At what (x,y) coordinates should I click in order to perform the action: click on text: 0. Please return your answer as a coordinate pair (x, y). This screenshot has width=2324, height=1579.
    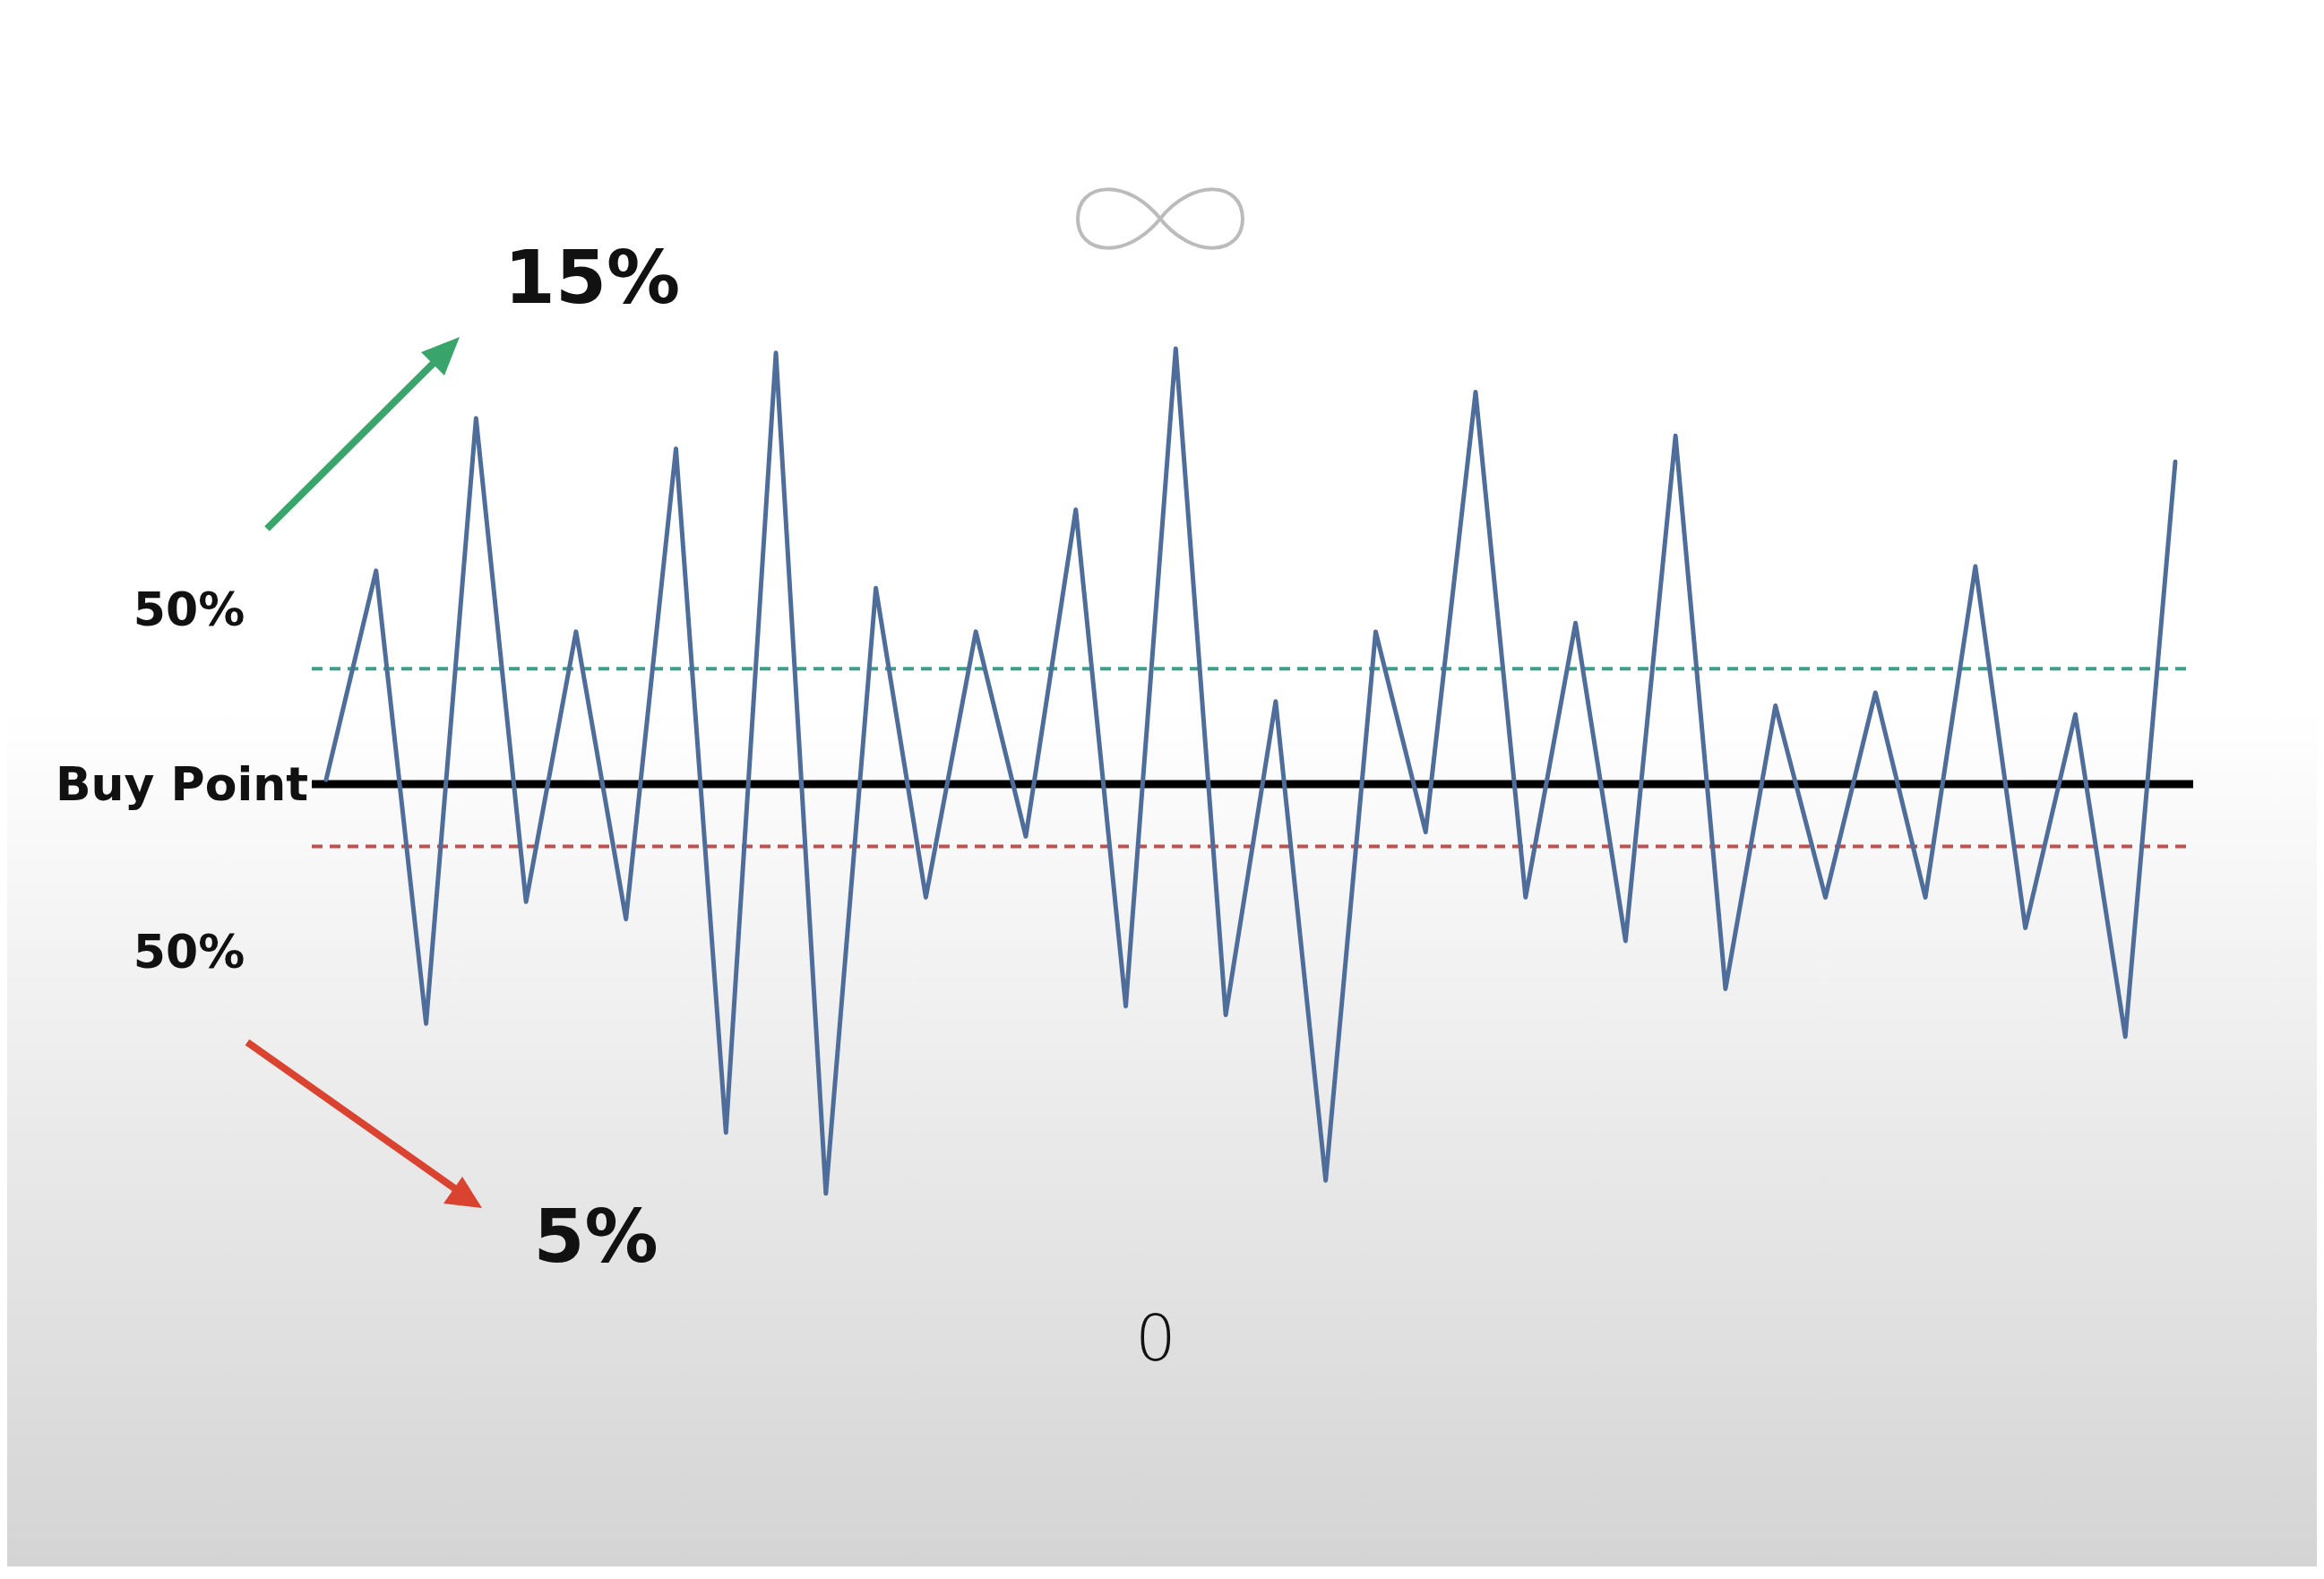
    Looking at the image, I should click on (1155, 1338).